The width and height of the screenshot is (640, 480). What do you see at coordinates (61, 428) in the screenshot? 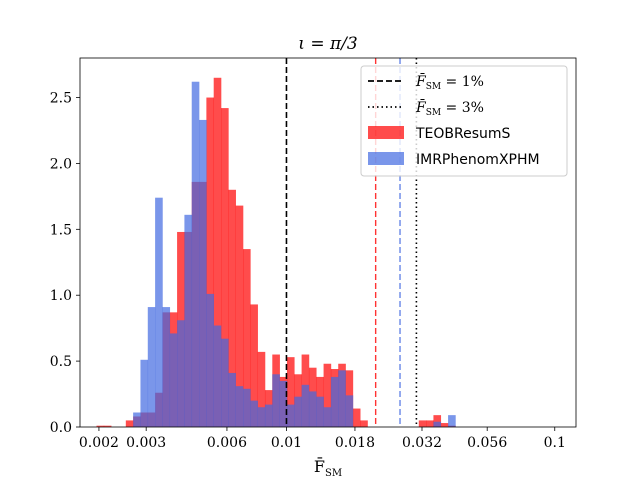
I see `y-tick-label: 0.0` at bounding box center [61, 428].